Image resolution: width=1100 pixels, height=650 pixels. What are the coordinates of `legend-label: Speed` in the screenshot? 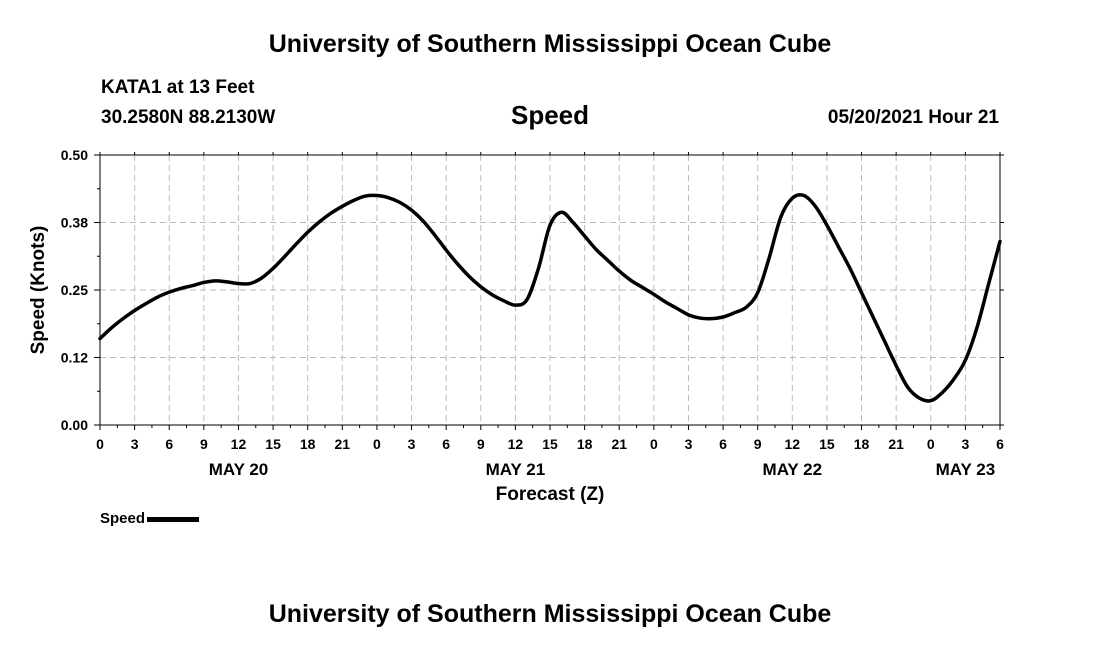 It's located at (123, 518).